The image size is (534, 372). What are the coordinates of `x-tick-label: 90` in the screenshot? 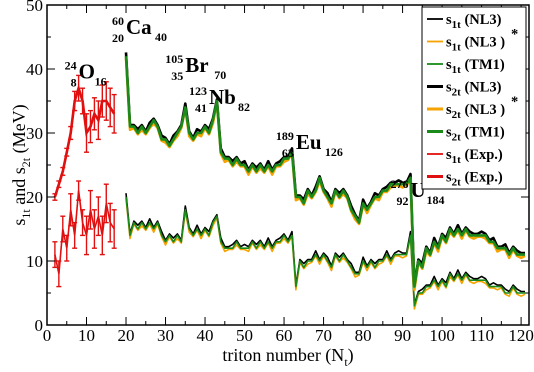 It's located at (402, 335).